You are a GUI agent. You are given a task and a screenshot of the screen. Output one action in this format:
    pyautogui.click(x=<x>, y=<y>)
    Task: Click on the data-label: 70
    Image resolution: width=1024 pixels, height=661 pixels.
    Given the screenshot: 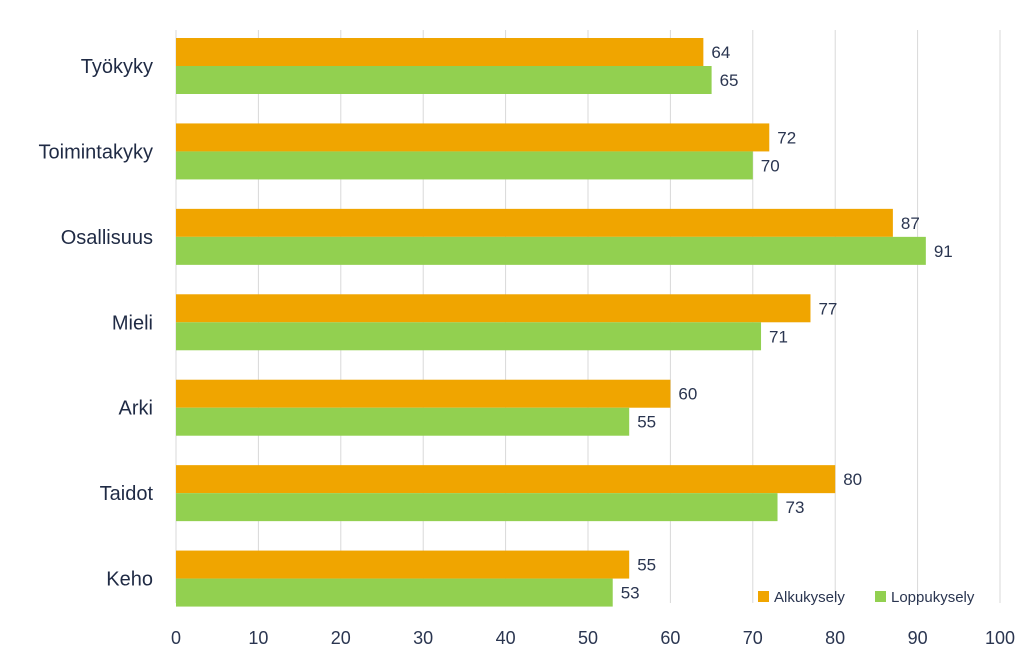 What is the action you would take?
    pyautogui.click(x=770, y=165)
    